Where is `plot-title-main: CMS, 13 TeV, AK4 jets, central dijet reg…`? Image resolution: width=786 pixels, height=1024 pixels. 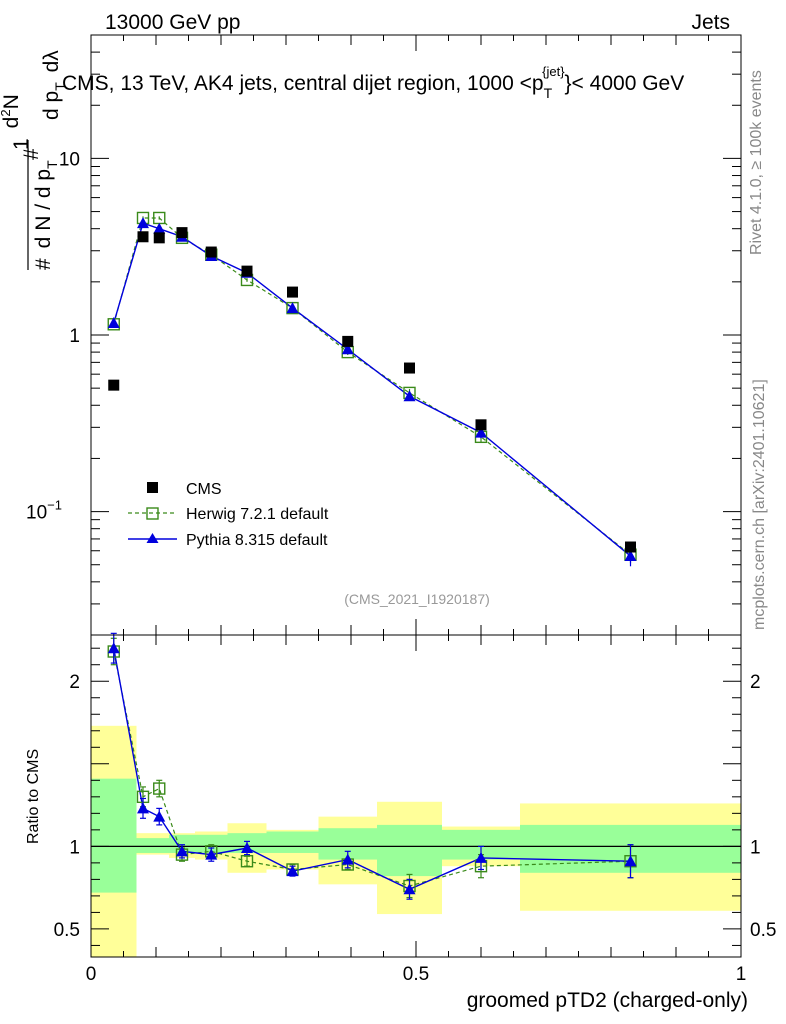
plot-title-main: CMS, 13 TeV, AK4 jets, central dijet reg… is located at coordinates (303, 83).